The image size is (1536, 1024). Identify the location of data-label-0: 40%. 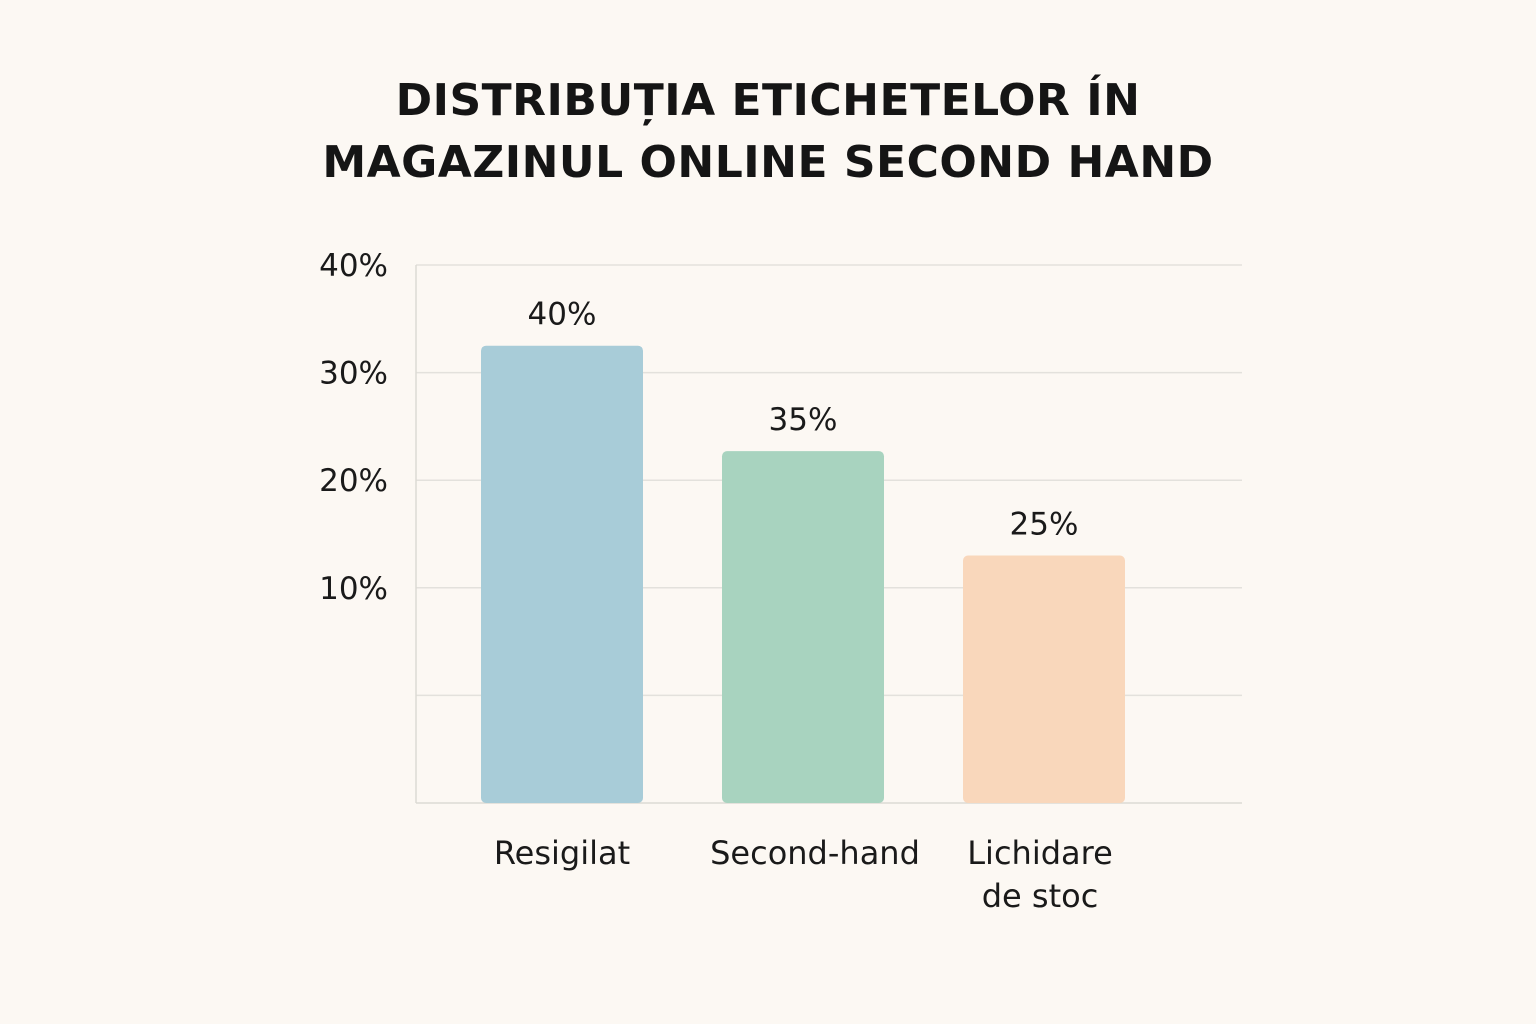
(562, 315).